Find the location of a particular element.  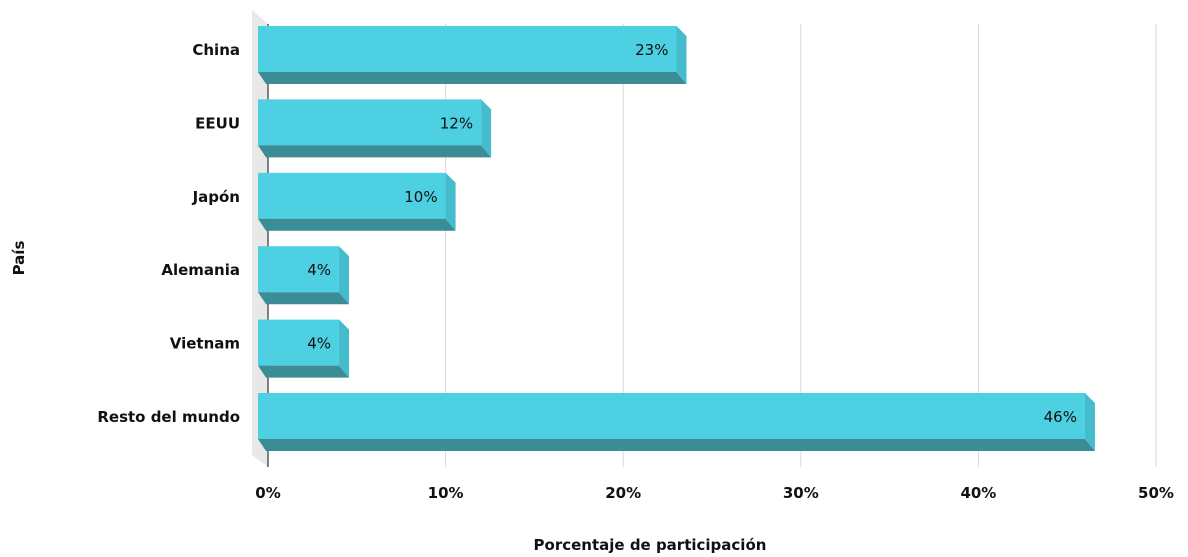

x-tick-label: 50% is located at coordinates (1156, 493).